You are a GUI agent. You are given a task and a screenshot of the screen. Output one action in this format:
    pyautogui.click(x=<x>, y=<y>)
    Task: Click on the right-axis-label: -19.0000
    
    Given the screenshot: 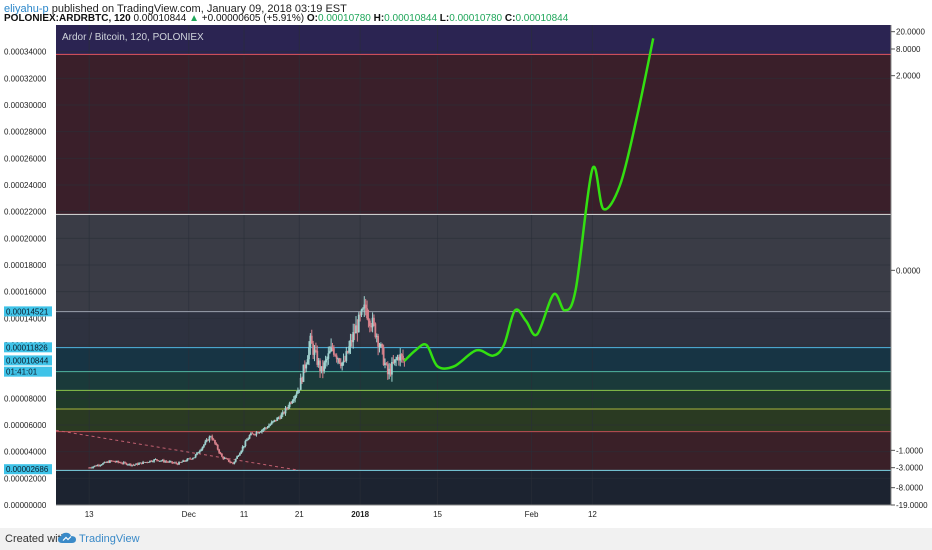 What is the action you would take?
    pyautogui.click(x=912, y=505)
    